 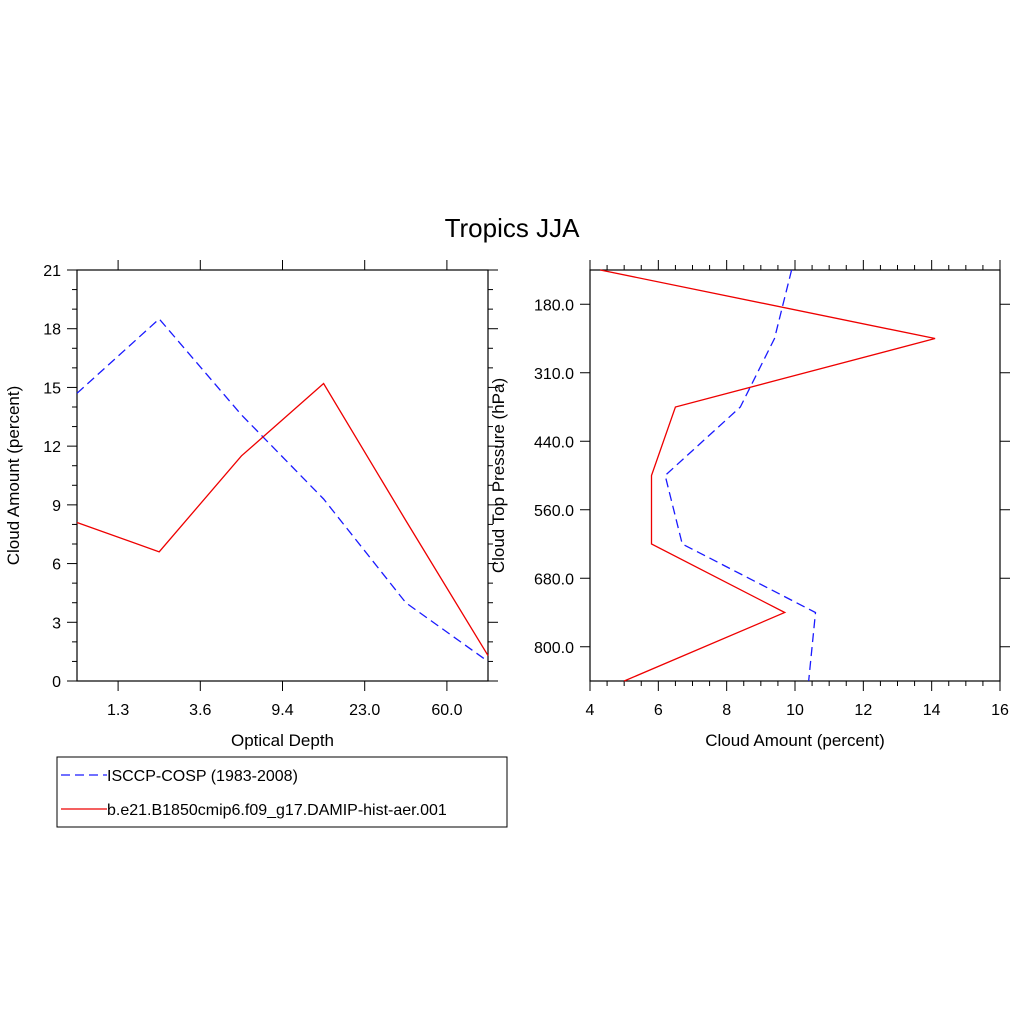 I want to click on legend-box, so click(x=282, y=792).